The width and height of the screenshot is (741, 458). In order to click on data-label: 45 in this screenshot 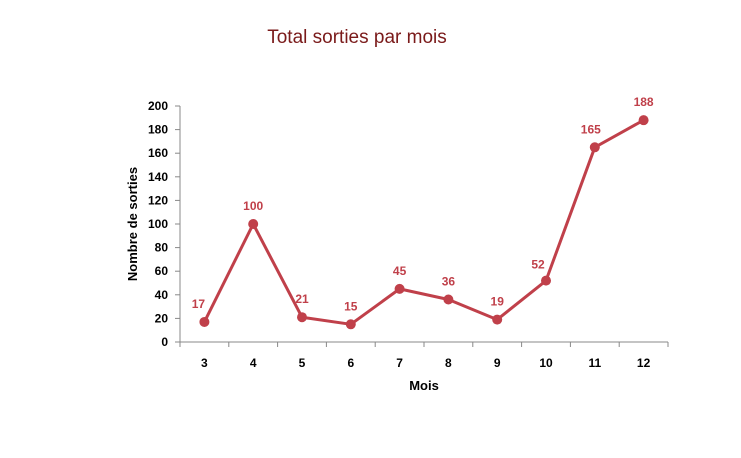, I will do `click(400, 271)`.